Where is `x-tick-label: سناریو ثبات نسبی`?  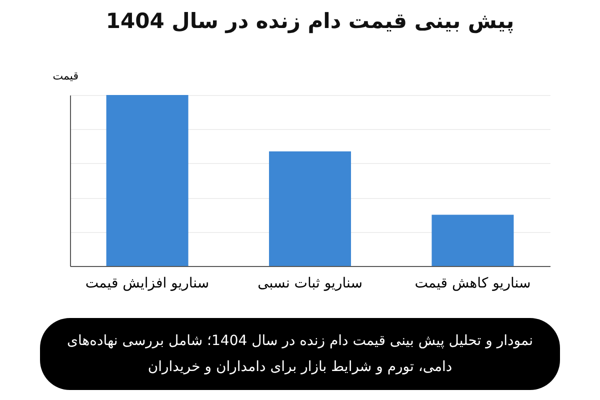 x-tick-label: سناریو ثبات نسبی is located at coordinates (310, 284).